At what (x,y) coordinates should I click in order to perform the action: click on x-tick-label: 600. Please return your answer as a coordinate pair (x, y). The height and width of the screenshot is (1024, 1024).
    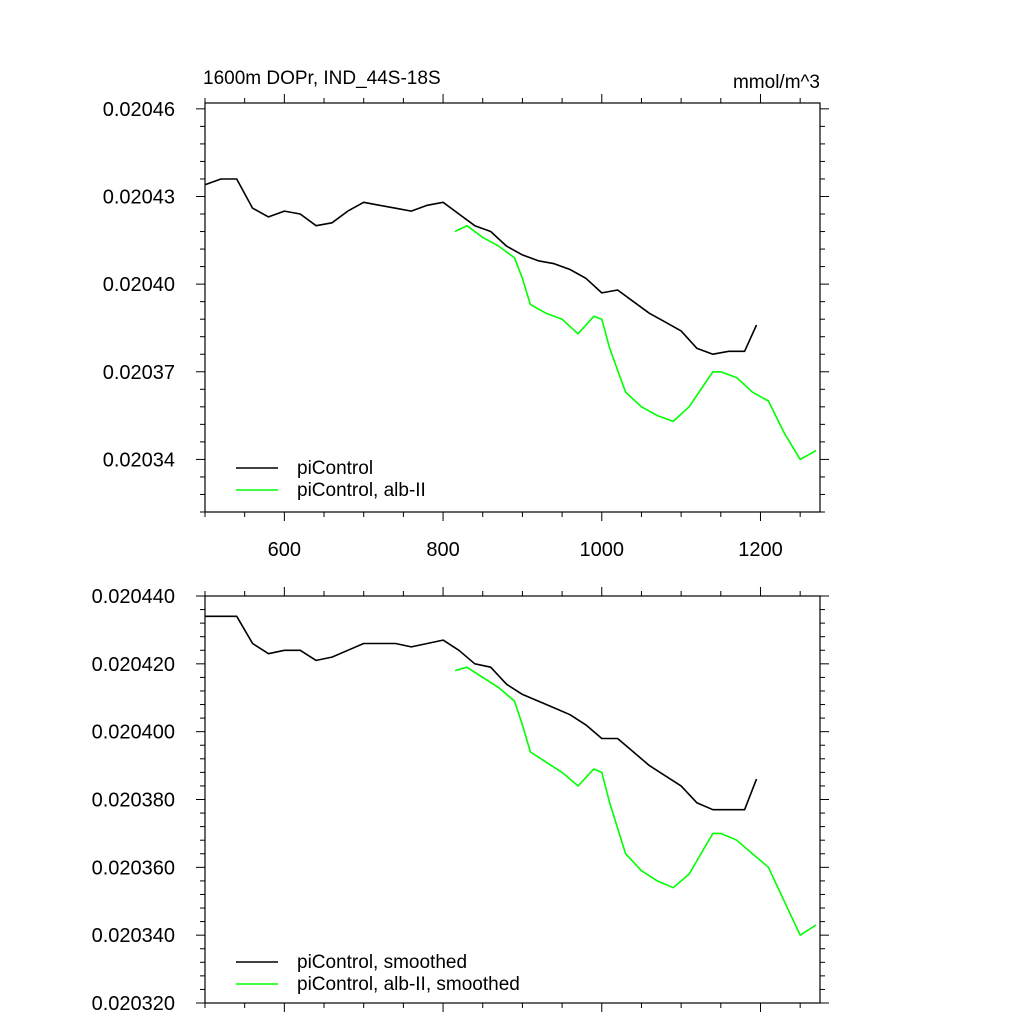
    Looking at the image, I should click on (284, 550).